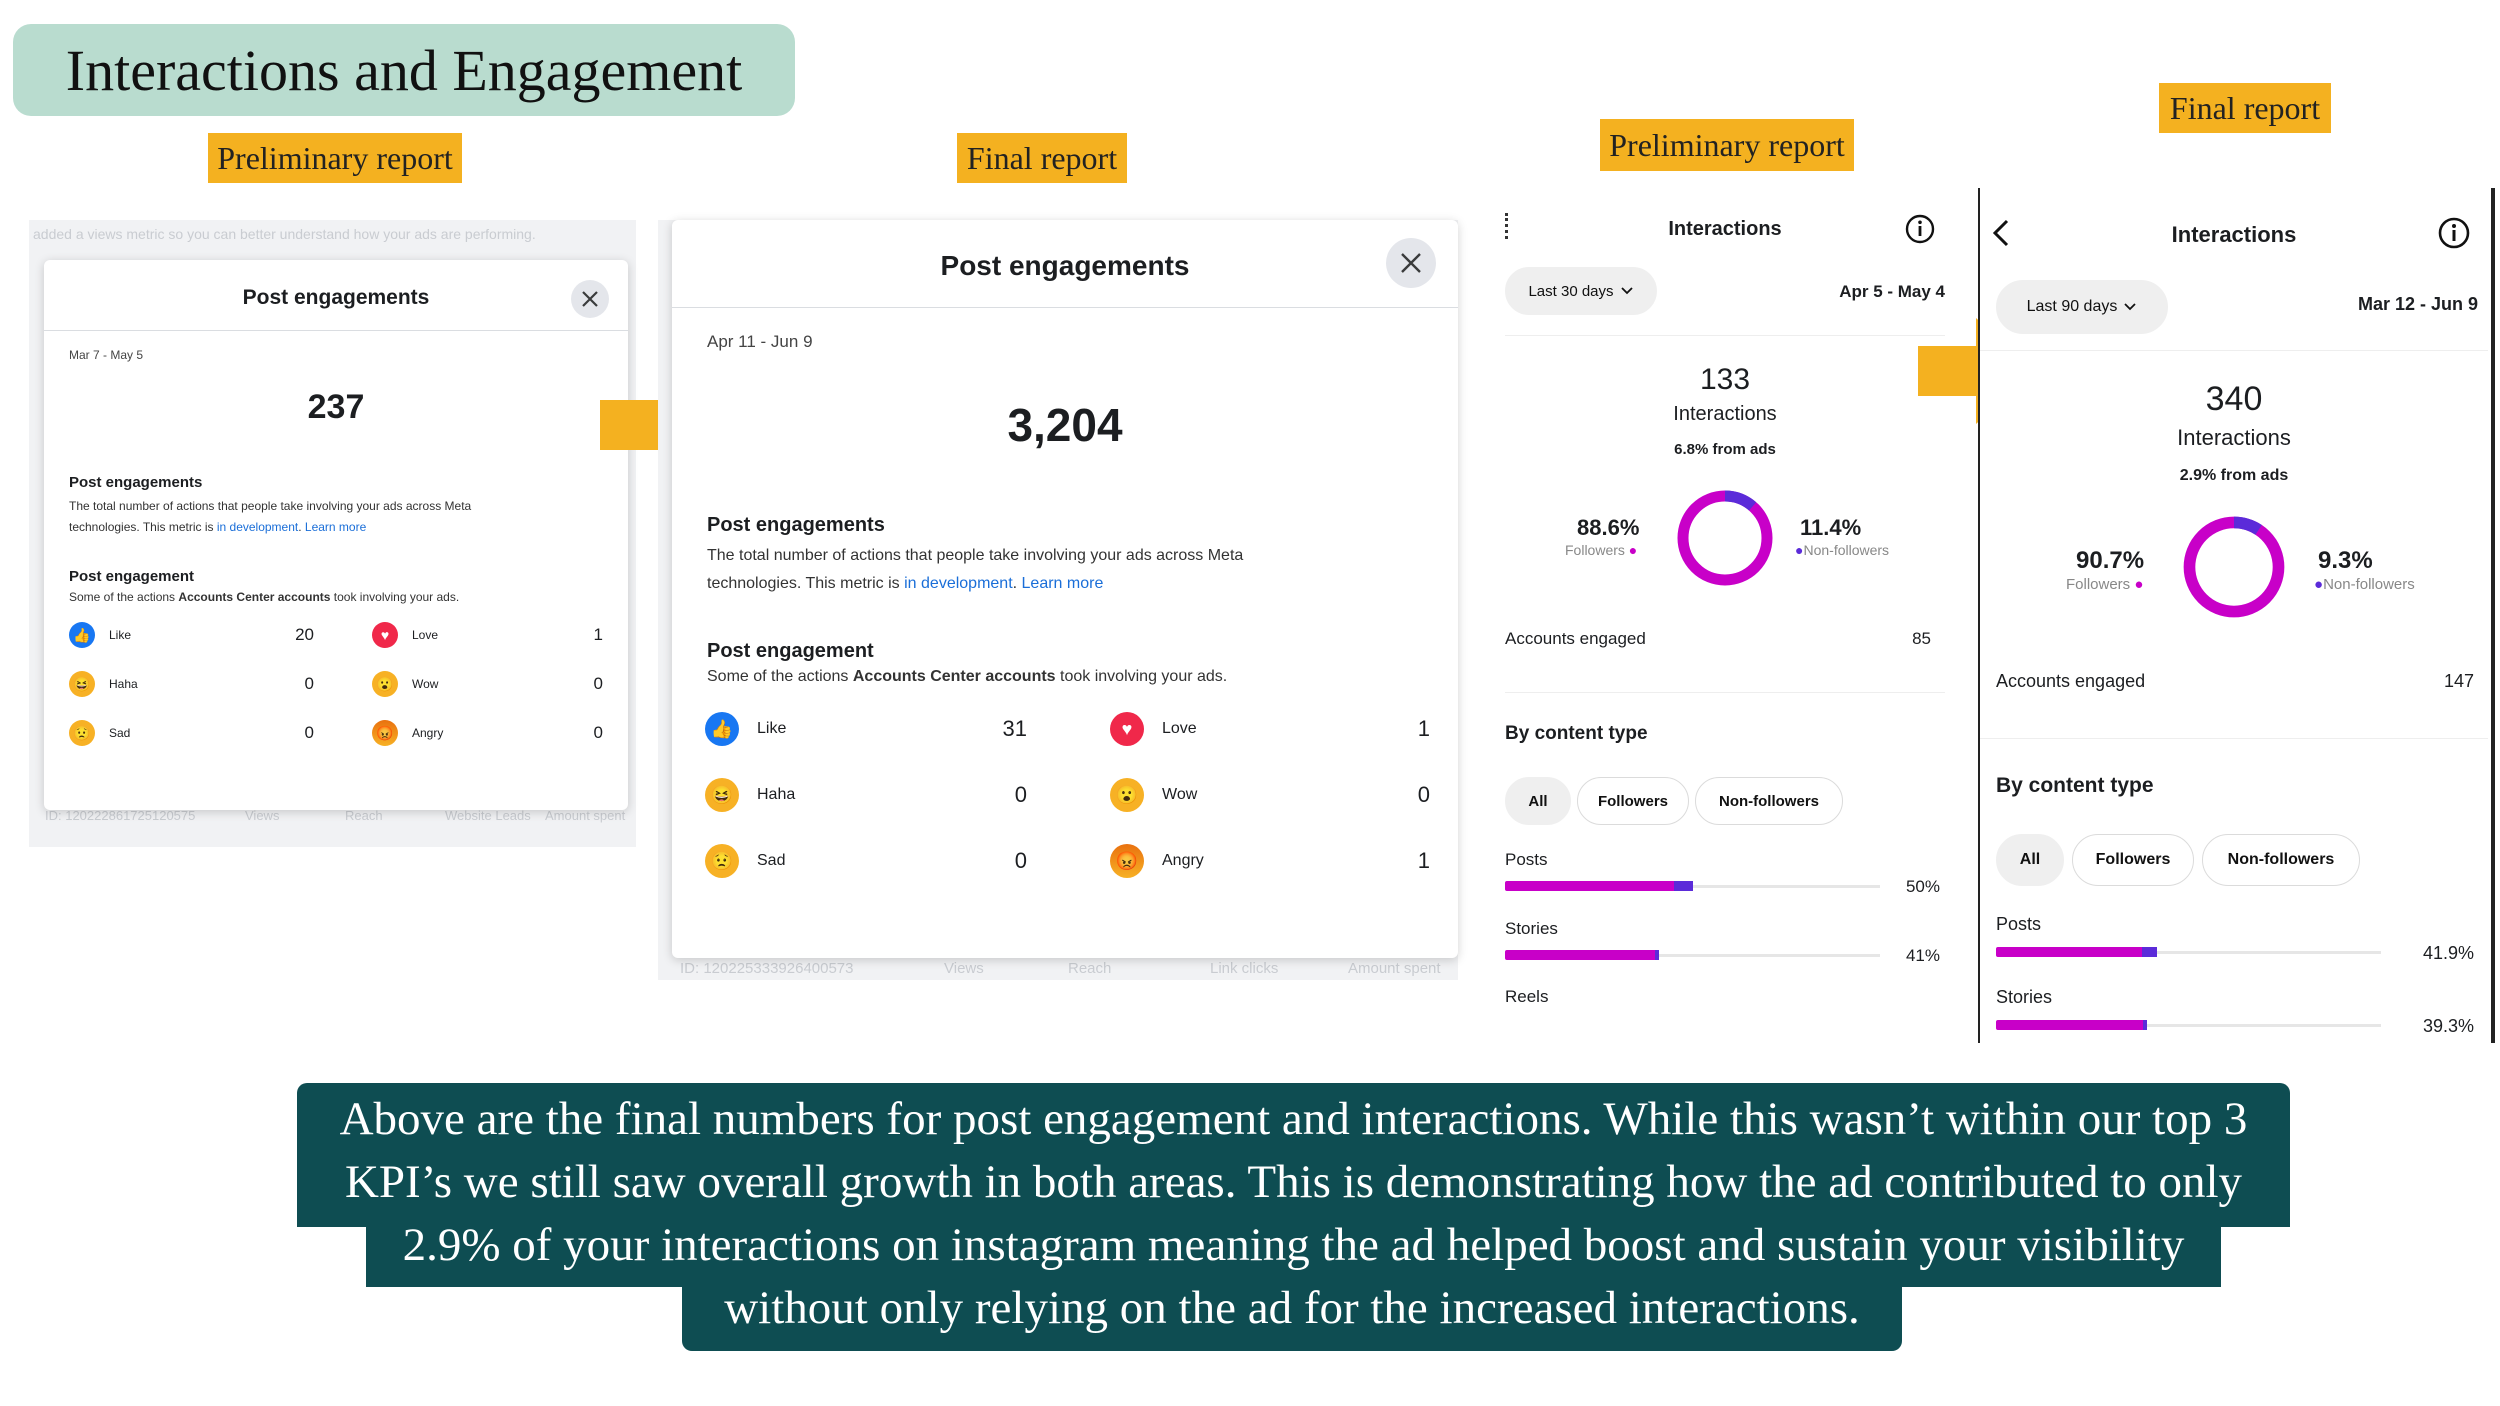 The width and height of the screenshot is (2500, 1406). I want to click on reaction-row-angry: 😡 Angry 0, so click(487, 733).